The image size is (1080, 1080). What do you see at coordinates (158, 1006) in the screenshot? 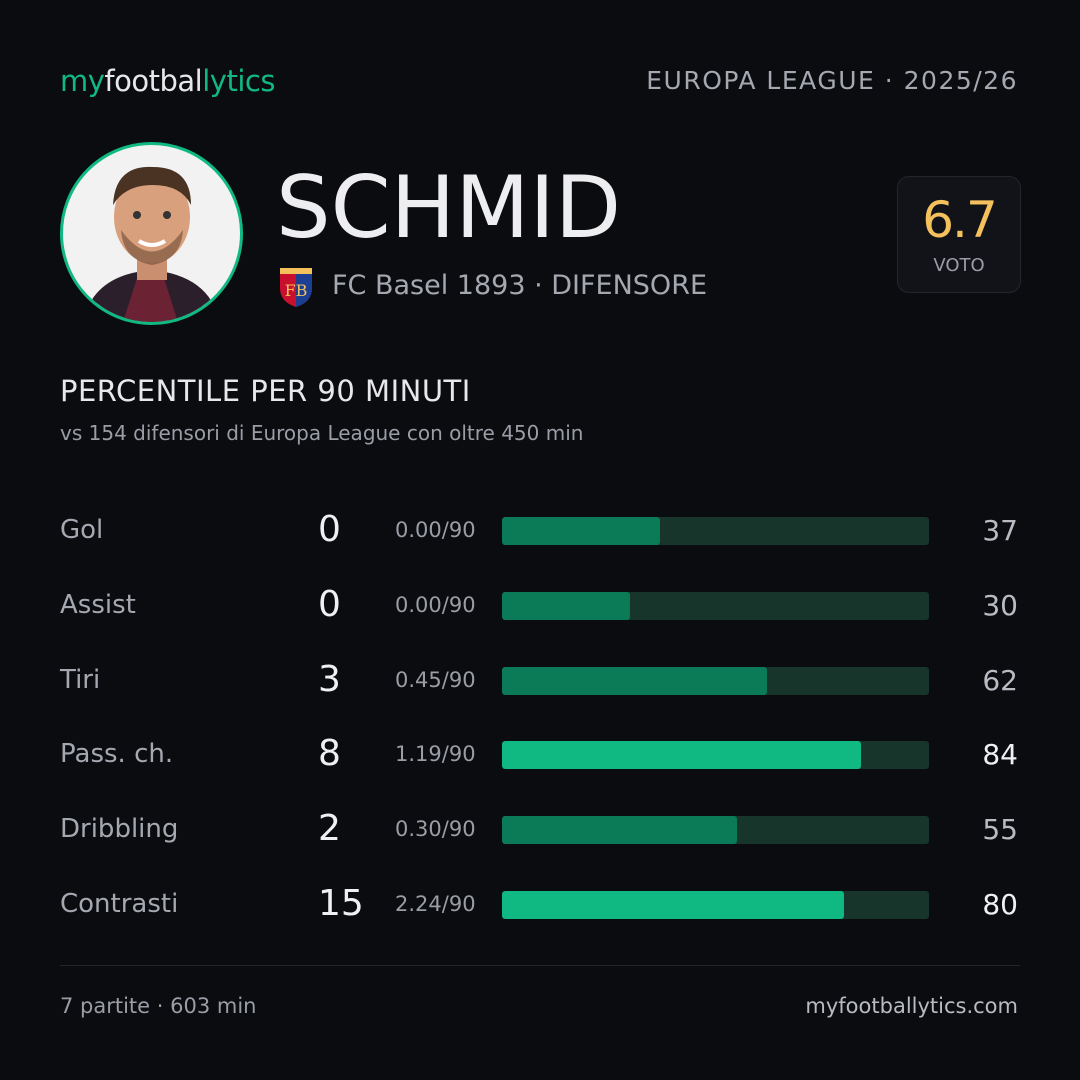
I see `footer-summary: 7 partite · 603 min` at bounding box center [158, 1006].